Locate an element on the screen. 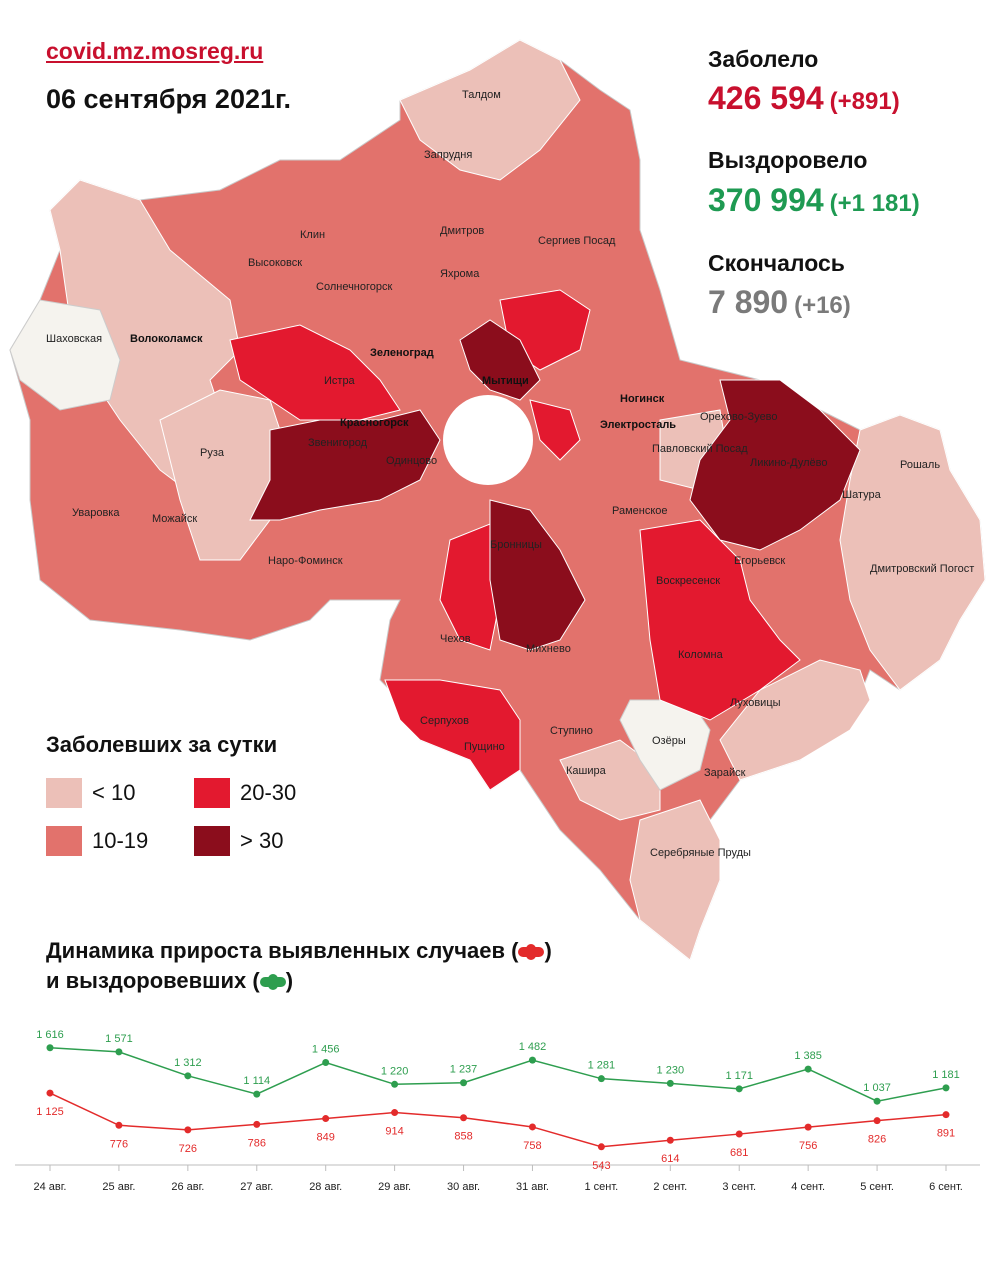  x-tick-label: 26 авг. is located at coordinates (187, 1187).